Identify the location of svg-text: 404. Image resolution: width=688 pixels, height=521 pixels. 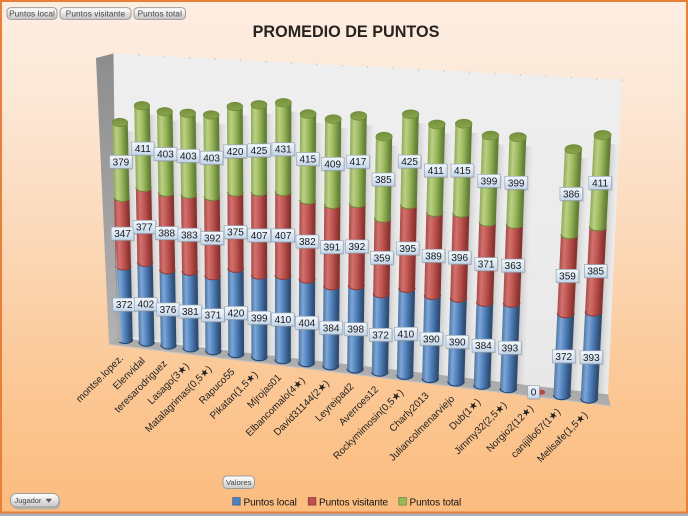
(307, 323).